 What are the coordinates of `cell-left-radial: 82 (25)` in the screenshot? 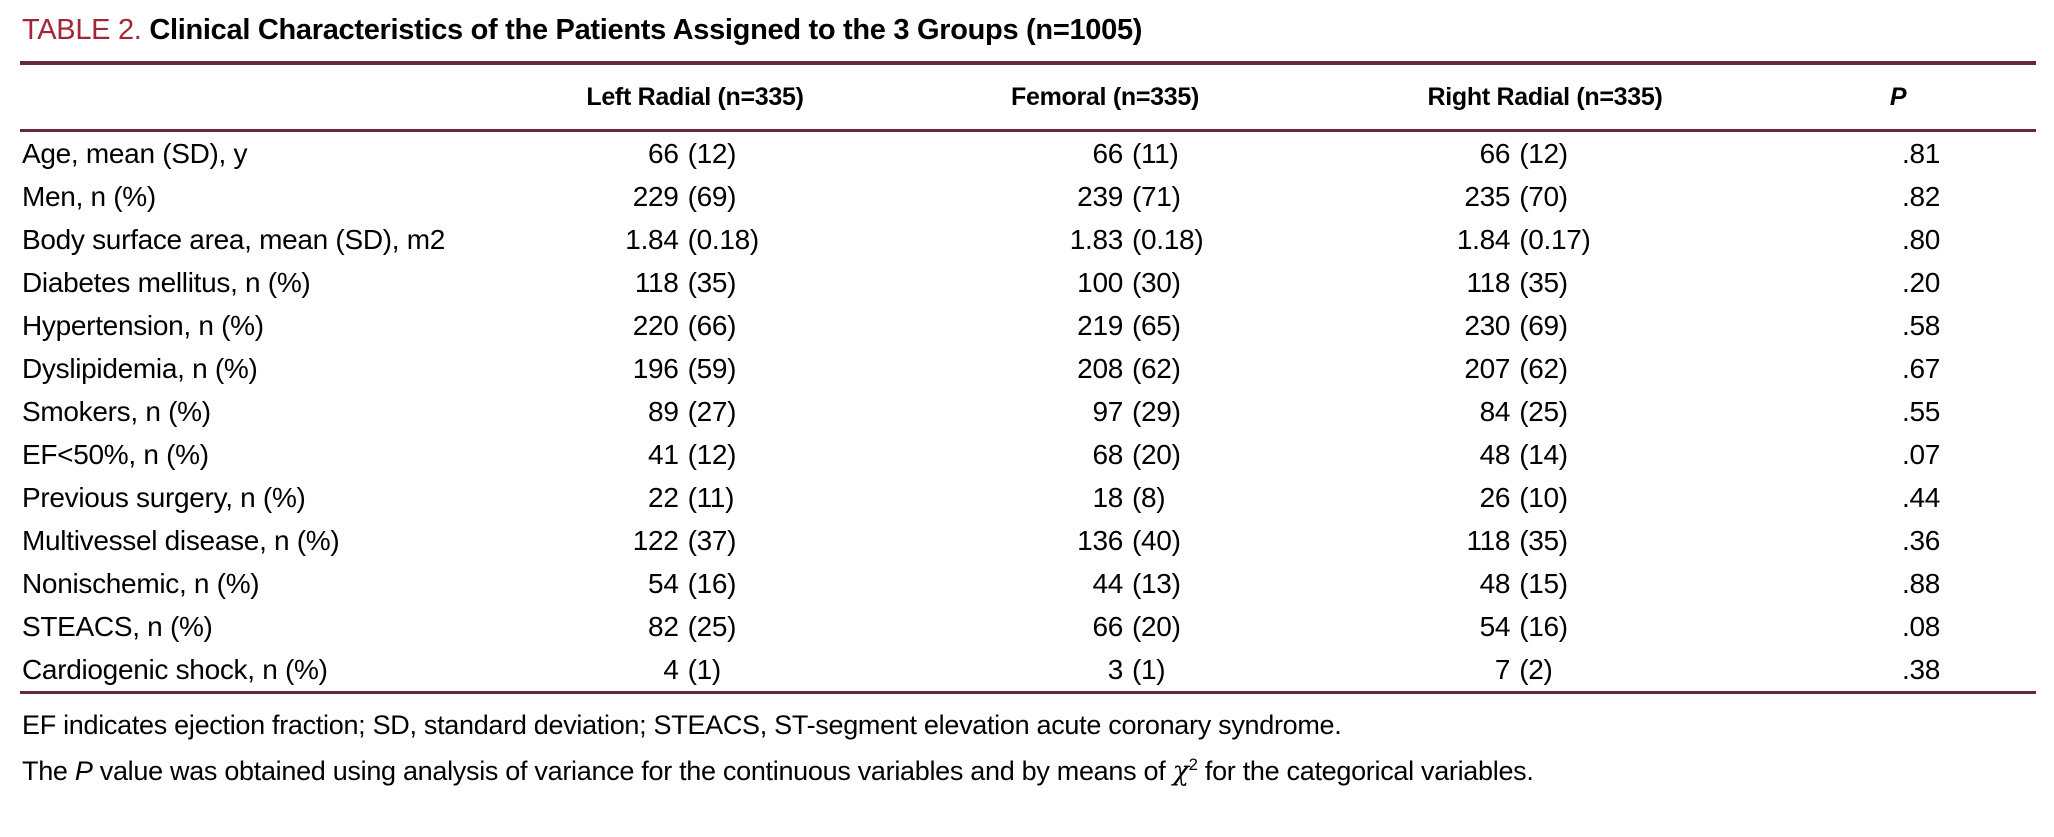 It's located at (695, 626).